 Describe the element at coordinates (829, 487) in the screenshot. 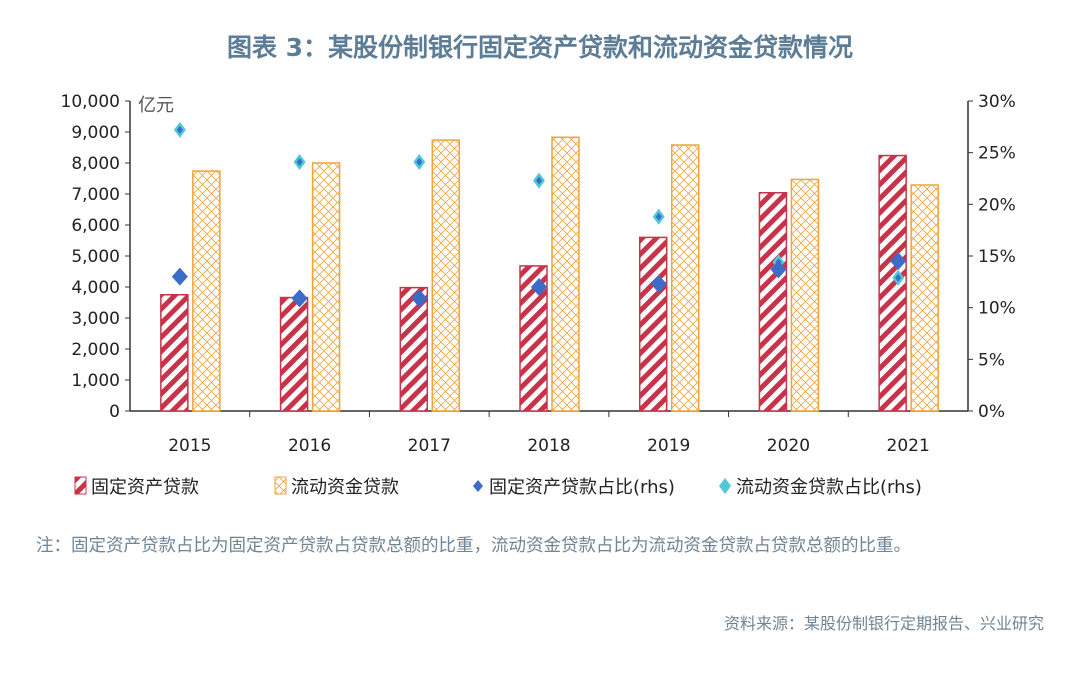

I see `legend-label: 流动资金贷款占比(rhs)` at that location.